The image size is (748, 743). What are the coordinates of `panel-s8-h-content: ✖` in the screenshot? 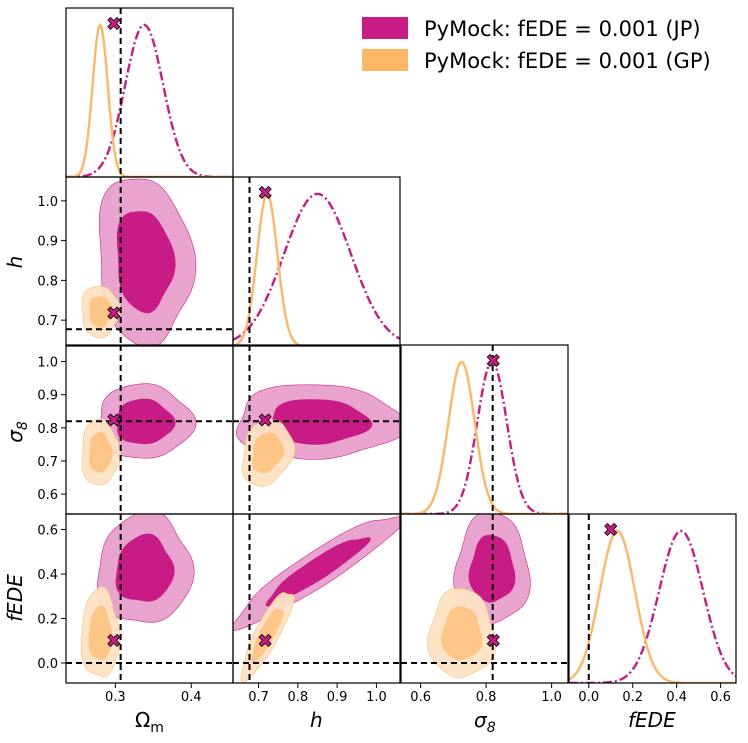 It's located at (316, 429).